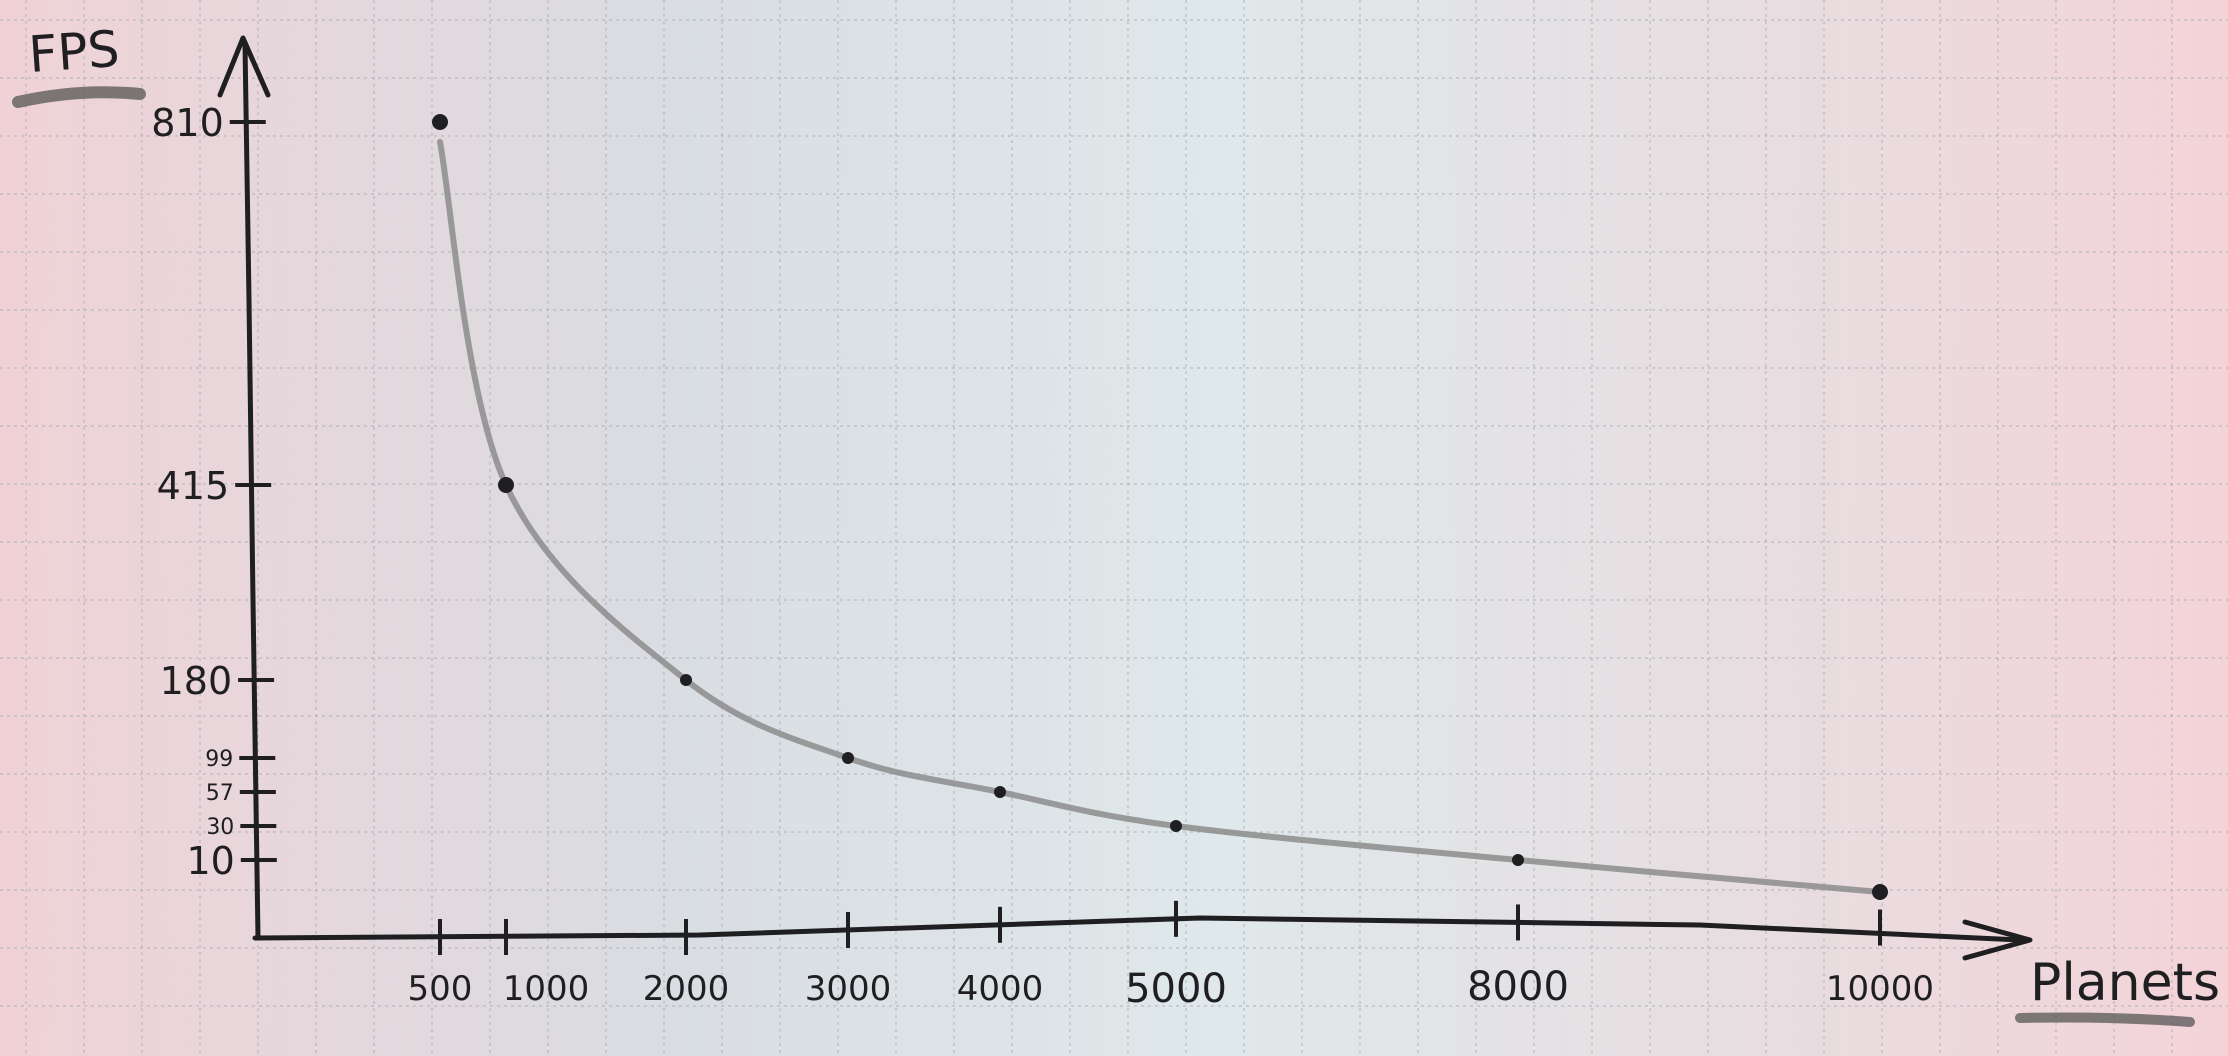  What do you see at coordinates (187, 123) in the screenshot?
I see `y-tick-label-0: 810` at bounding box center [187, 123].